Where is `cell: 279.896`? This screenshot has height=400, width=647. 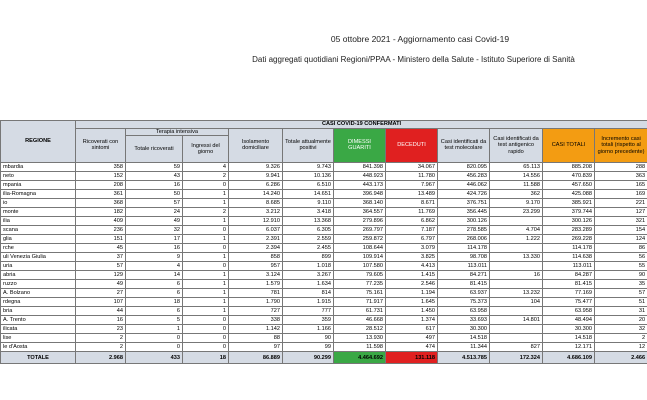 cell: 279.896 is located at coordinates (359, 221).